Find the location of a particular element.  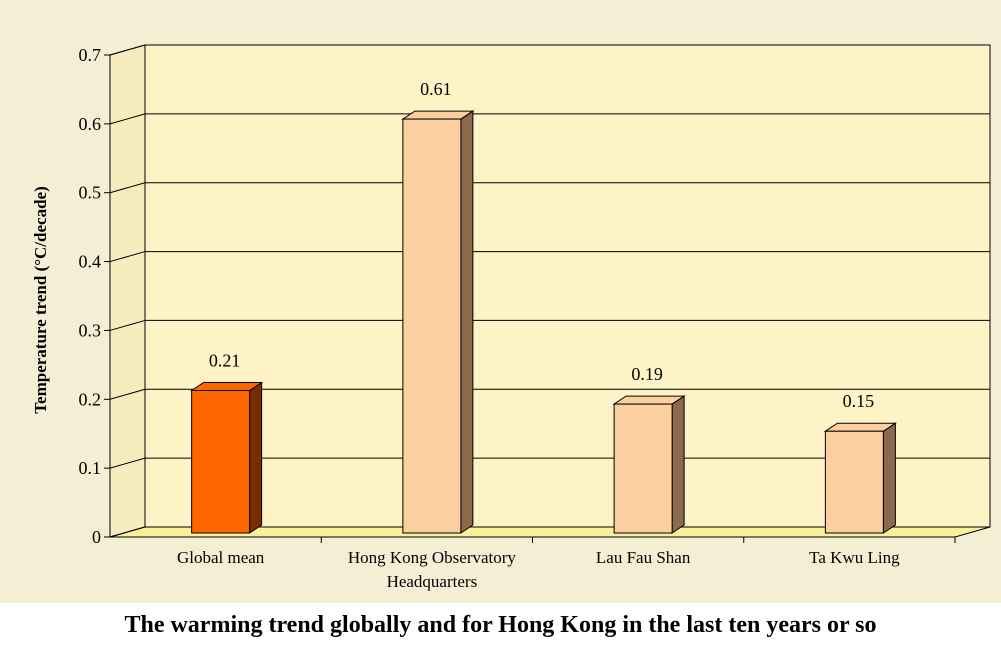

y-tick-label: 0 is located at coordinates (96, 537).